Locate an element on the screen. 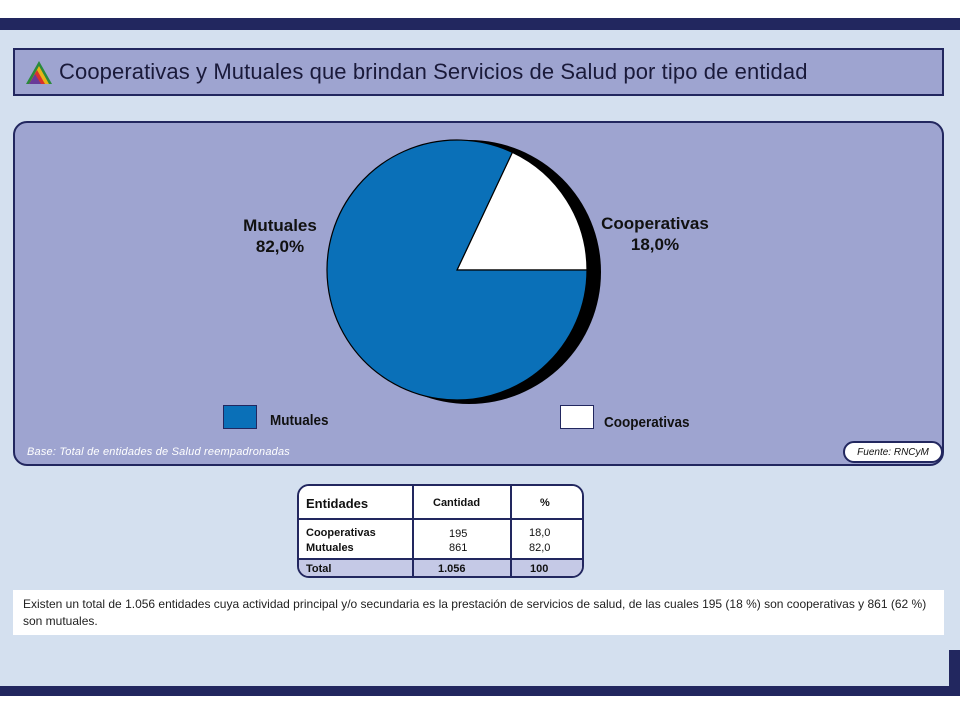  pie-chart is located at coordinates (463, 271).